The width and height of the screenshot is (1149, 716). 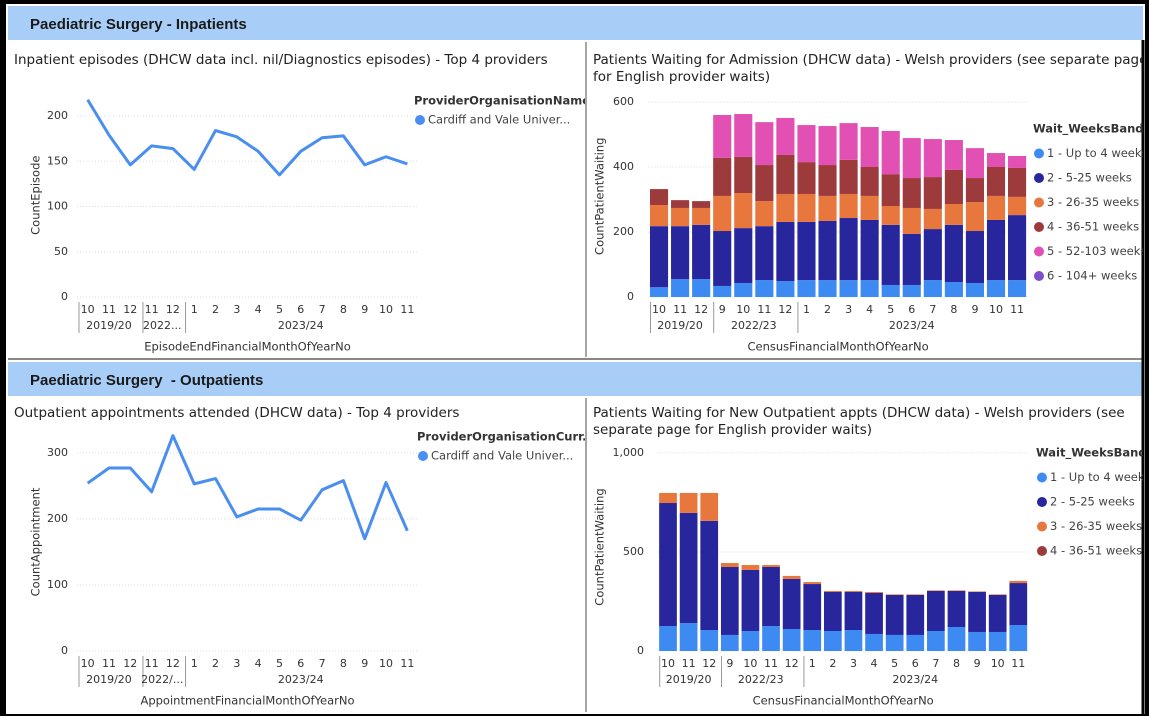 I want to click on y-axis-title: CountPatientWaiting, so click(x=600, y=546).